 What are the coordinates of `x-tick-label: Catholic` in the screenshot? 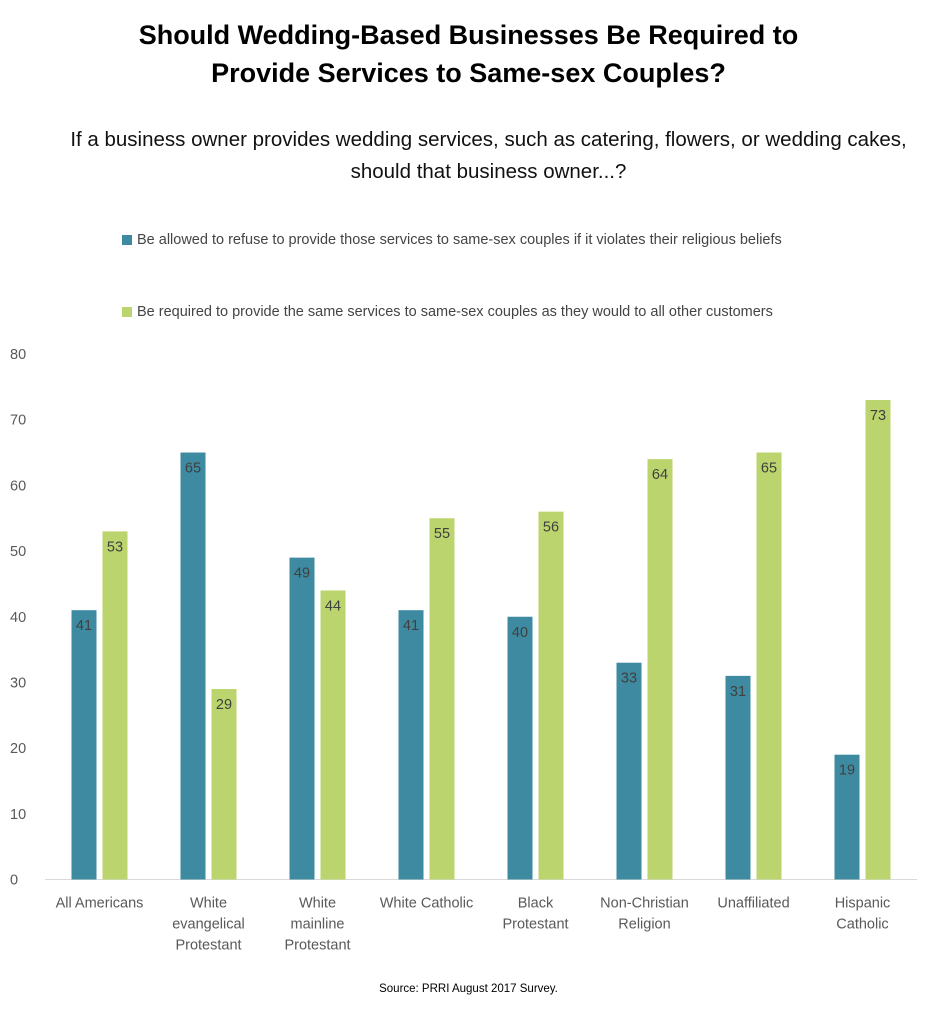 It's located at (862, 925).